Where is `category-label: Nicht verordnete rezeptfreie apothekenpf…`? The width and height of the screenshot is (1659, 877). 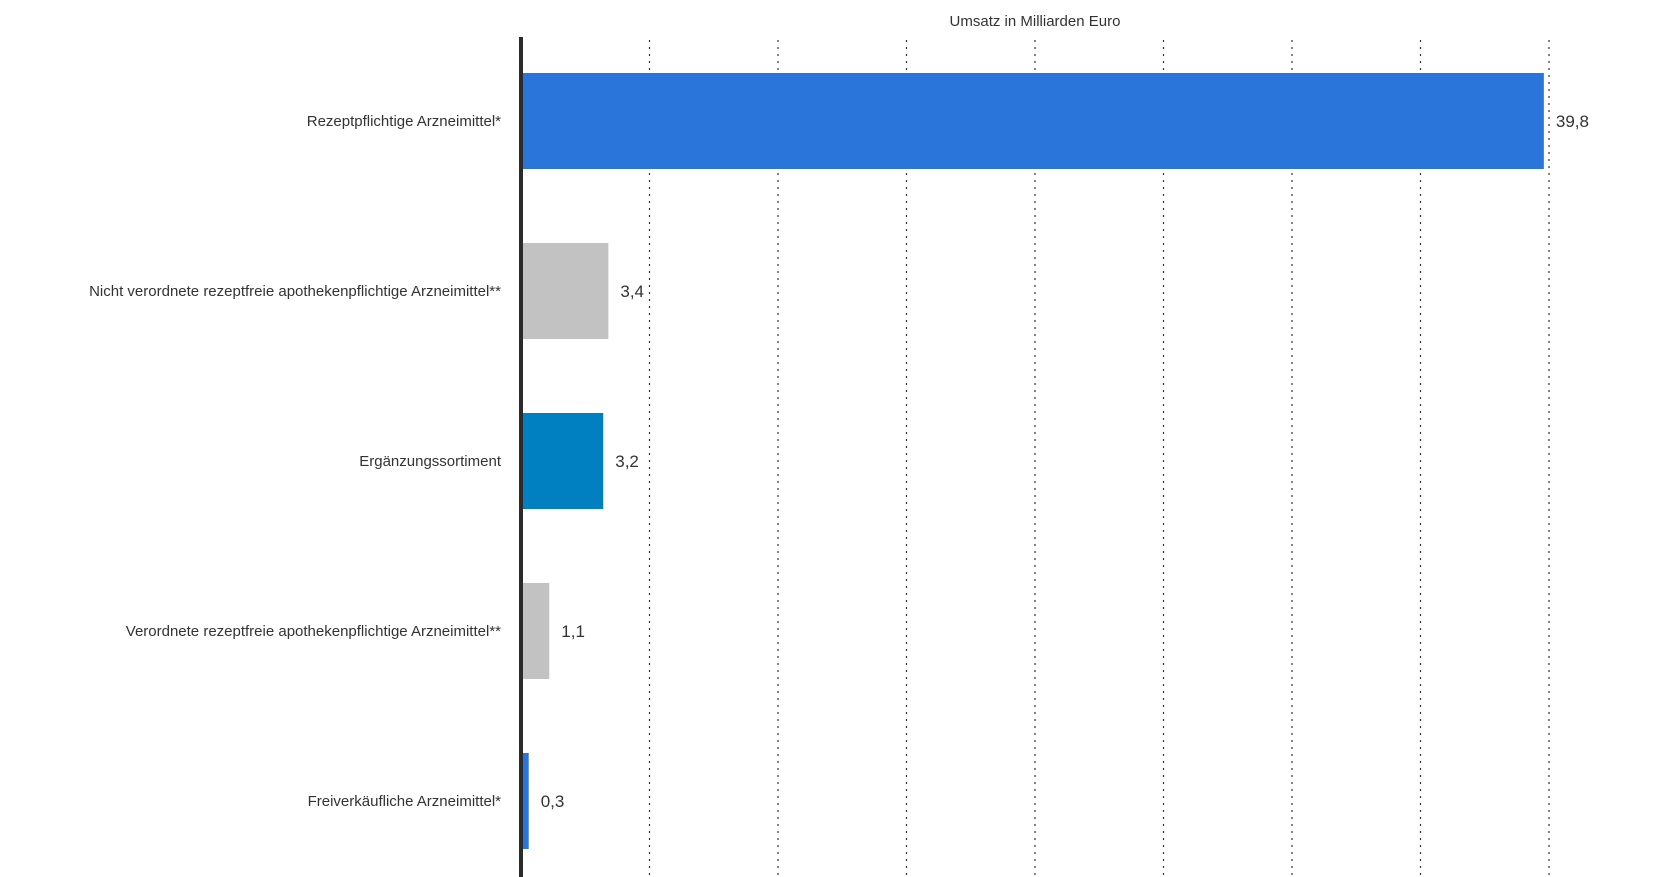 category-label: Nicht verordnete rezeptfreie apothekenpf… is located at coordinates (295, 291).